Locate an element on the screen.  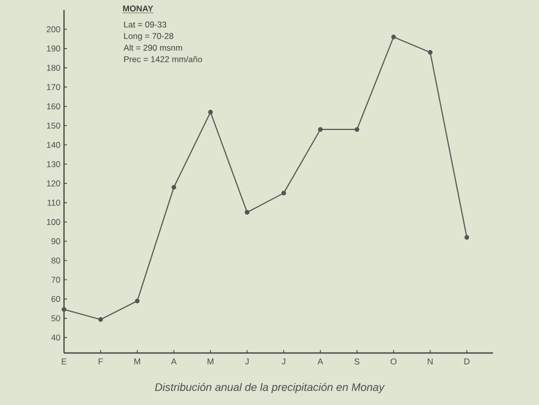
x-tick-label: O is located at coordinates (393, 361).